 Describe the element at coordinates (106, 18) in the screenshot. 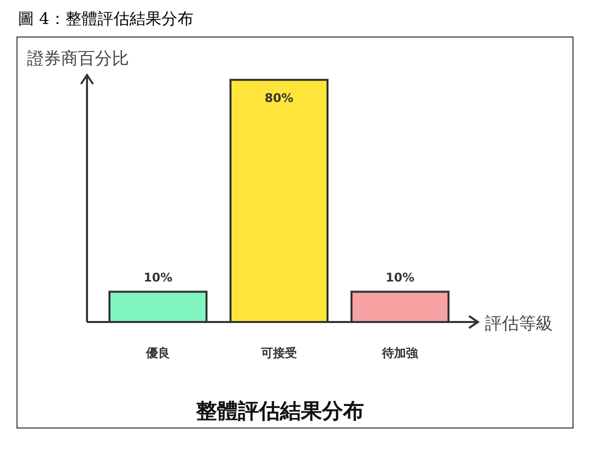

I see `caption: 圖 4：整體評估結果分布` at that location.